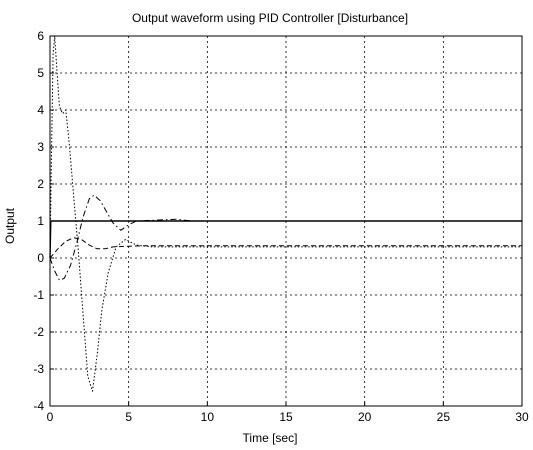 This screenshot has width=533, height=450. I want to click on y-tick-label: -3, so click(38, 369).